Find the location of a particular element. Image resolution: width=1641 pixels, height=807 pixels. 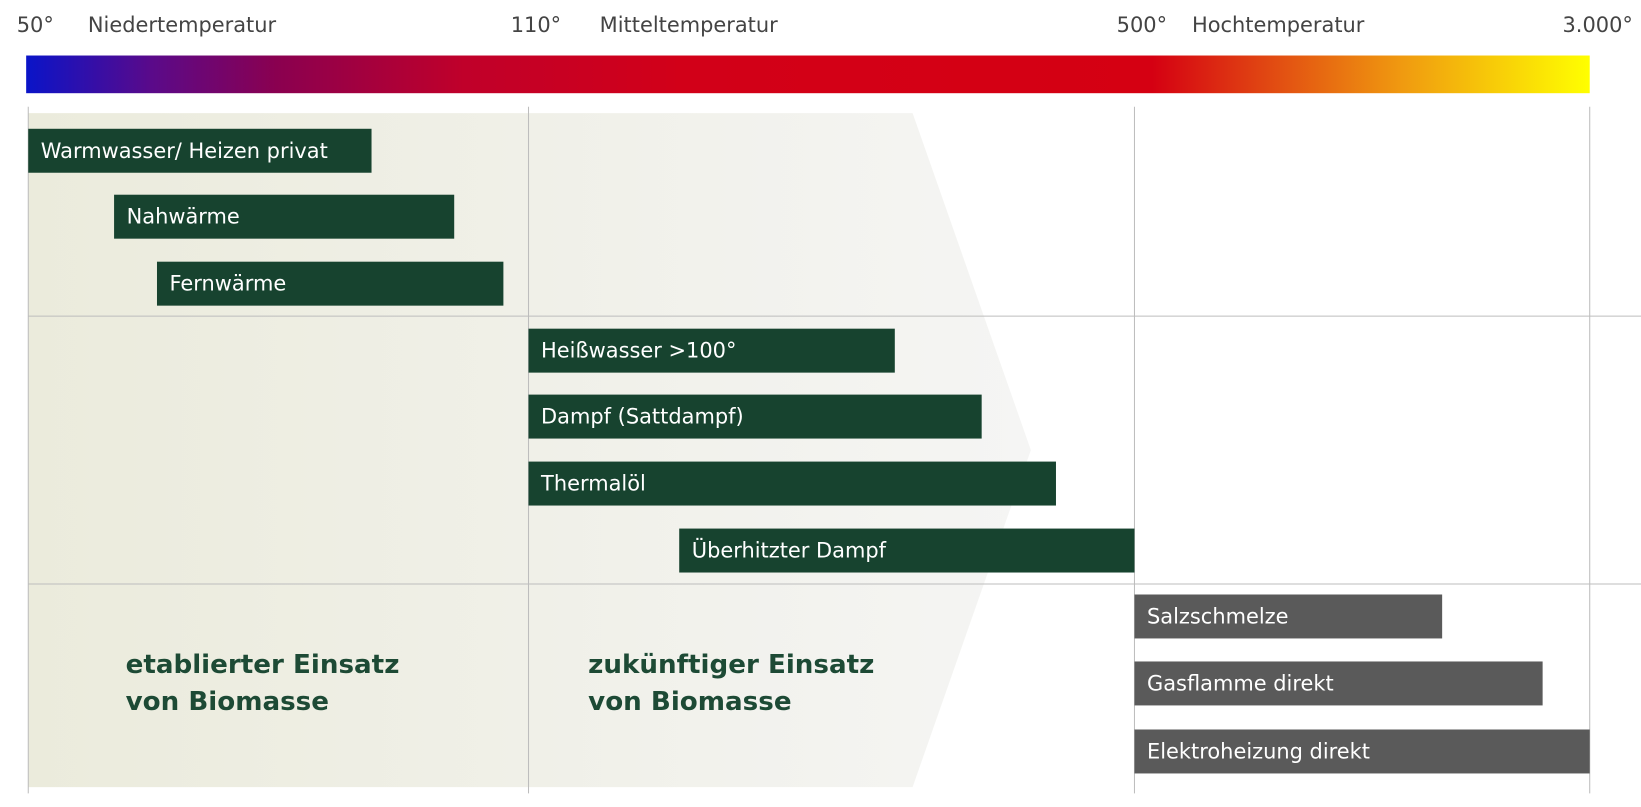

bar-label: Heißwasser >100° is located at coordinates (638, 351).